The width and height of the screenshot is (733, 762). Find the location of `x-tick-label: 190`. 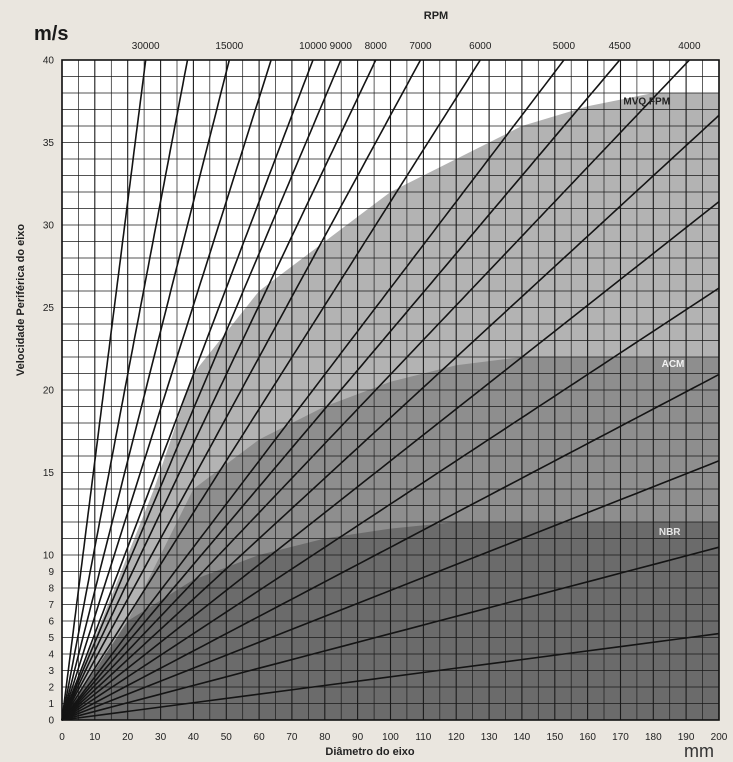

x-tick-label: 190 is located at coordinates (686, 737).